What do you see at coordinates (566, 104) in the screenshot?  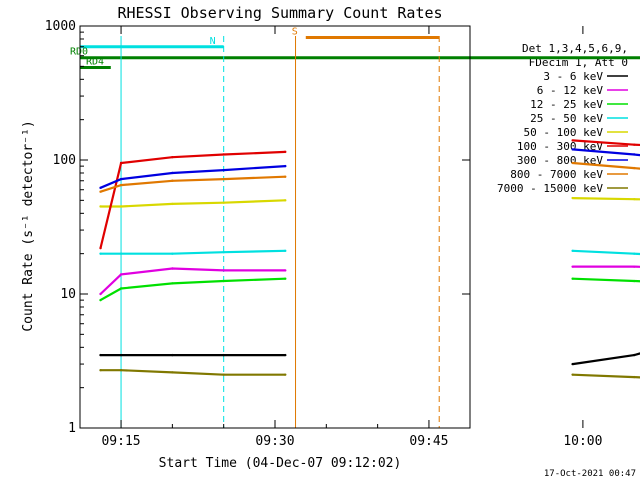 I see `legend-entry: 12 - 25 keV` at bounding box center [566, 104].